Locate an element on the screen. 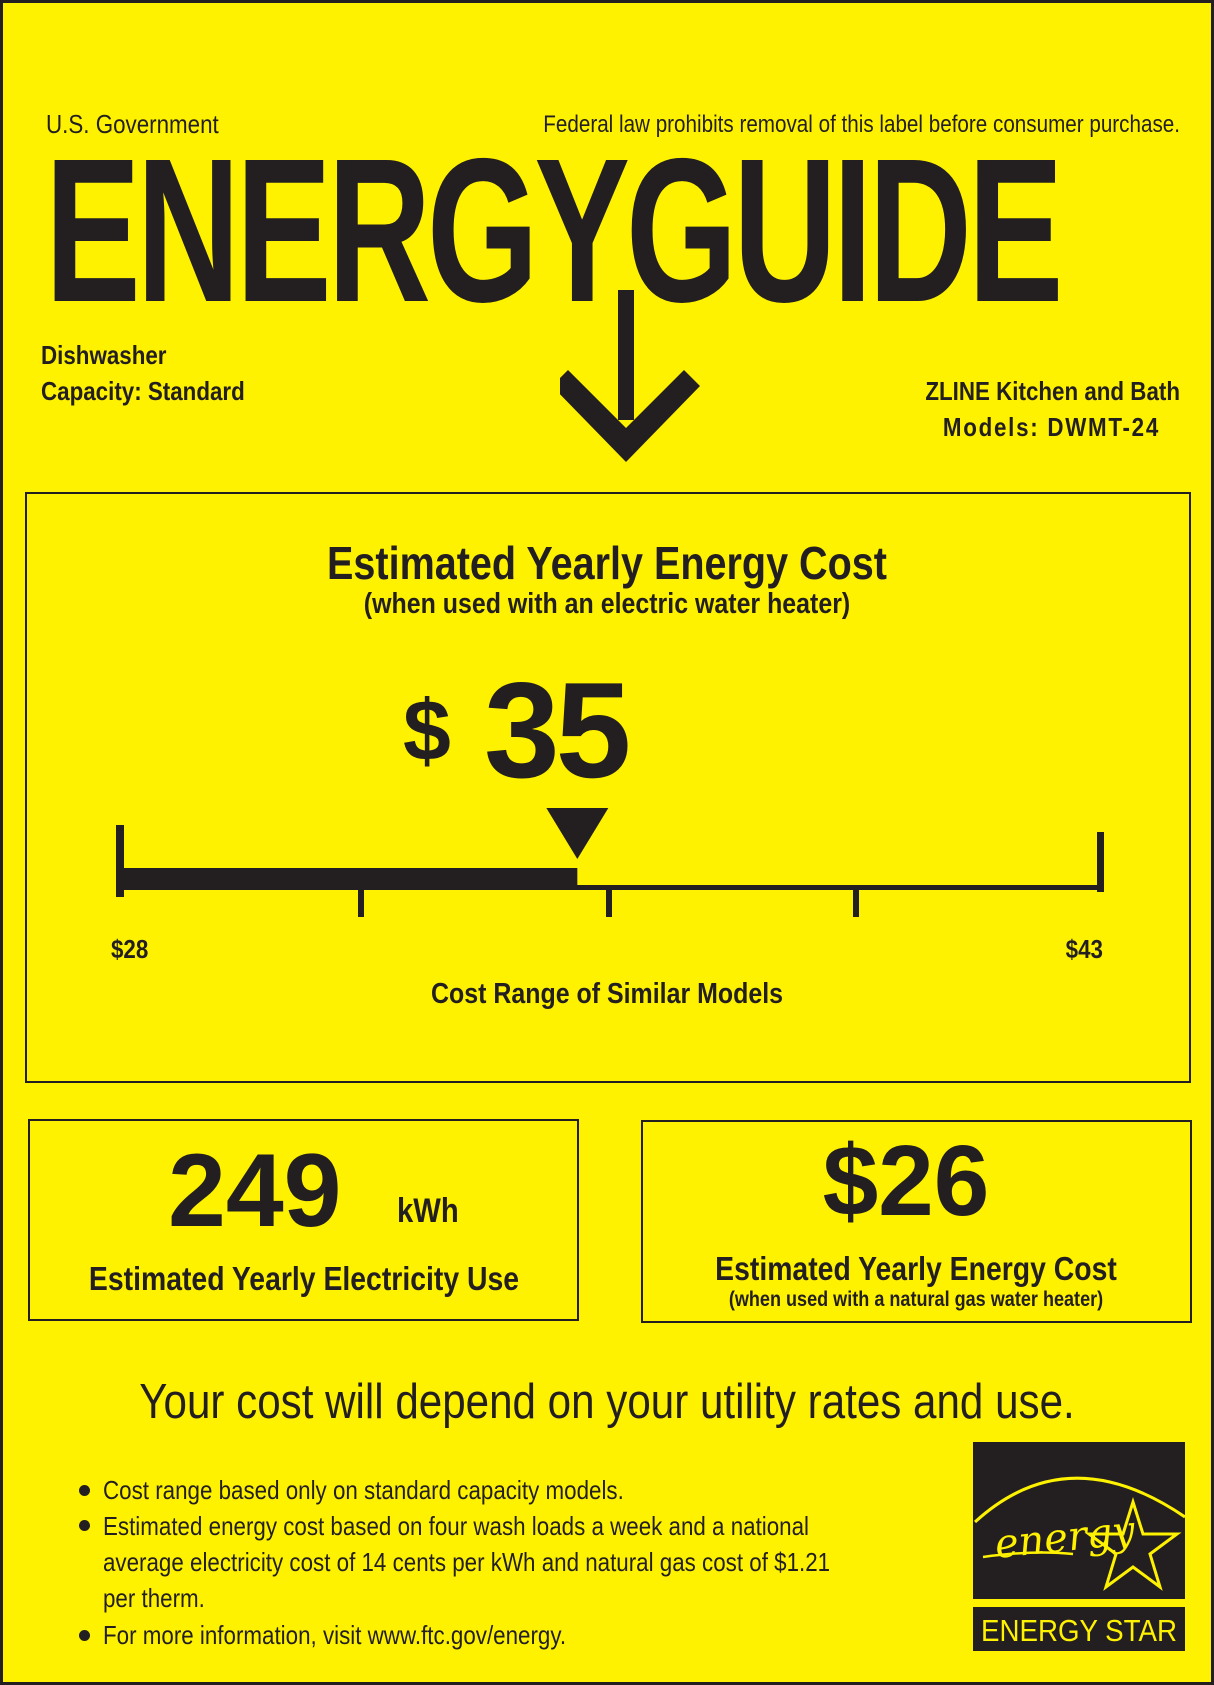 The image size is (1214, 1685). cost-pointer-icon is located at coordinates (577, 833).